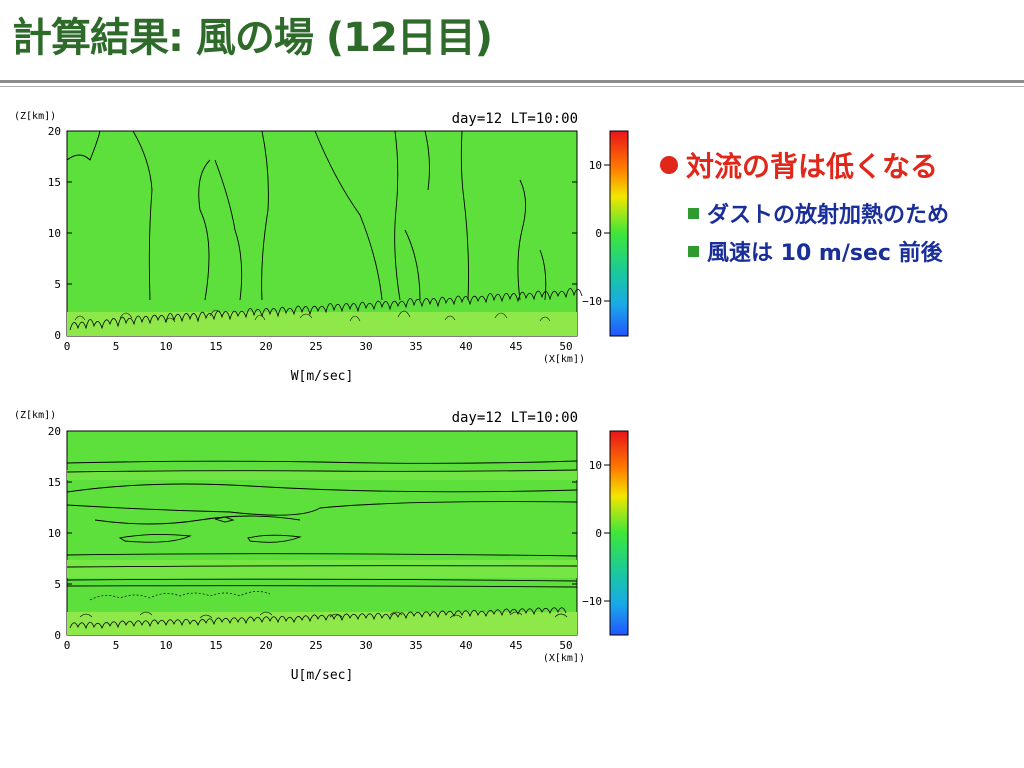 The image size is (1024, 768). Describe the element at coordinates (365, 645) in the screenshot. I see `xtick-label-u-30: 30` at that location.